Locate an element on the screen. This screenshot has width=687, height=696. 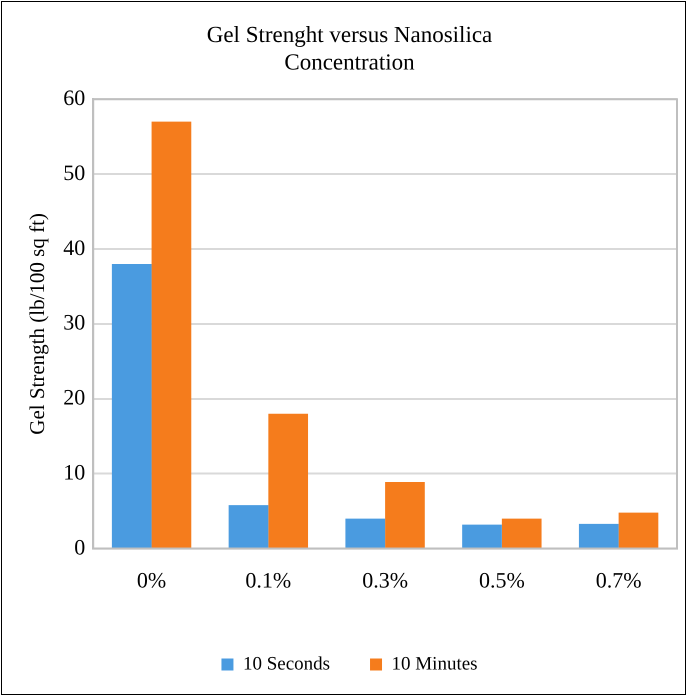
y-tick-label: 60 is located at coordinates (74, 97).